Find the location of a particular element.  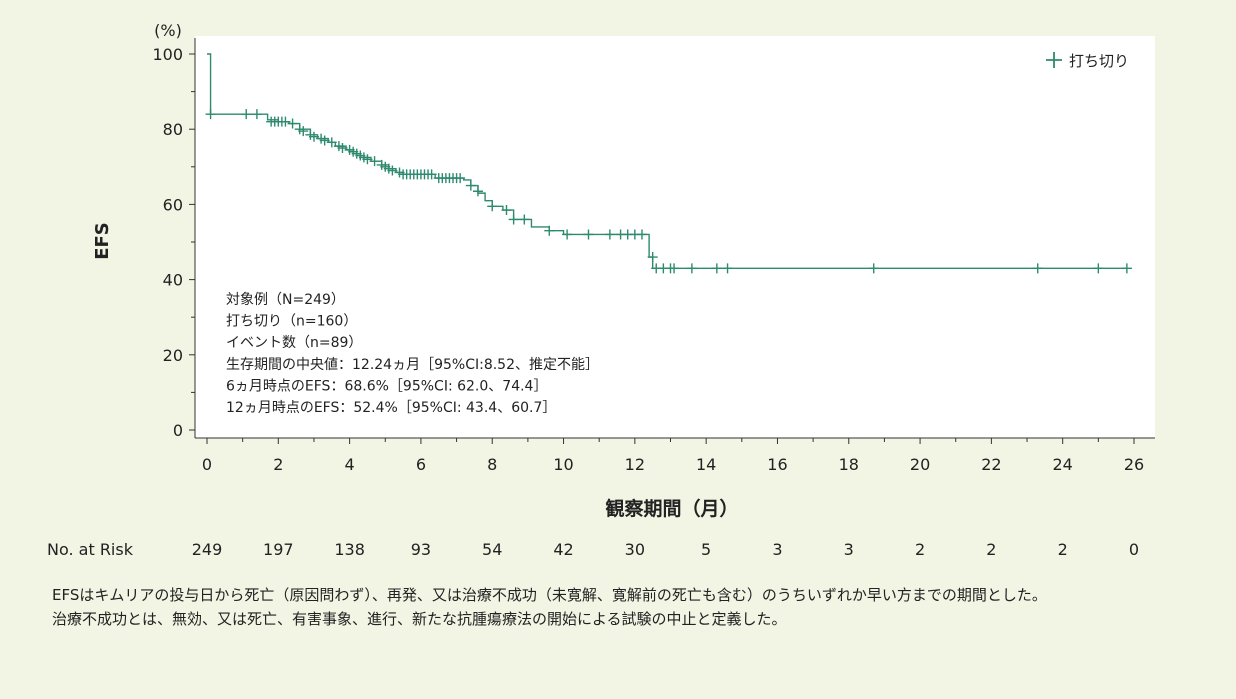

annotation-line: イベント数（n=89） is located at coordinates (294, 343).